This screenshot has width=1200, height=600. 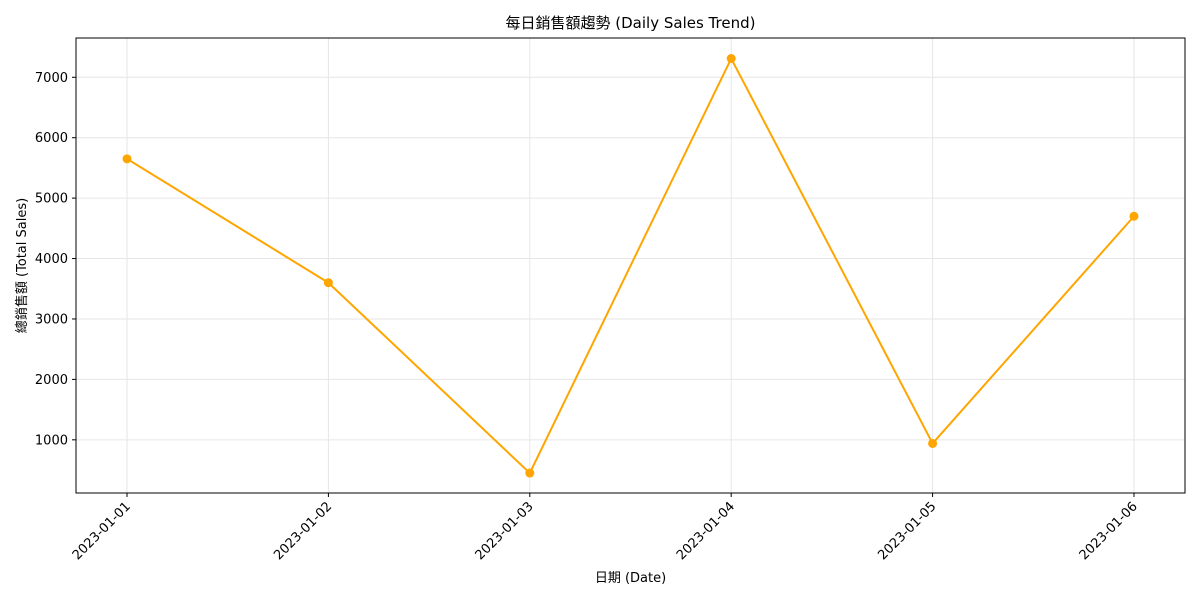 I want to click on y-axis-title: 總銷售額 (Total Sales), so click(x=22, y=265).